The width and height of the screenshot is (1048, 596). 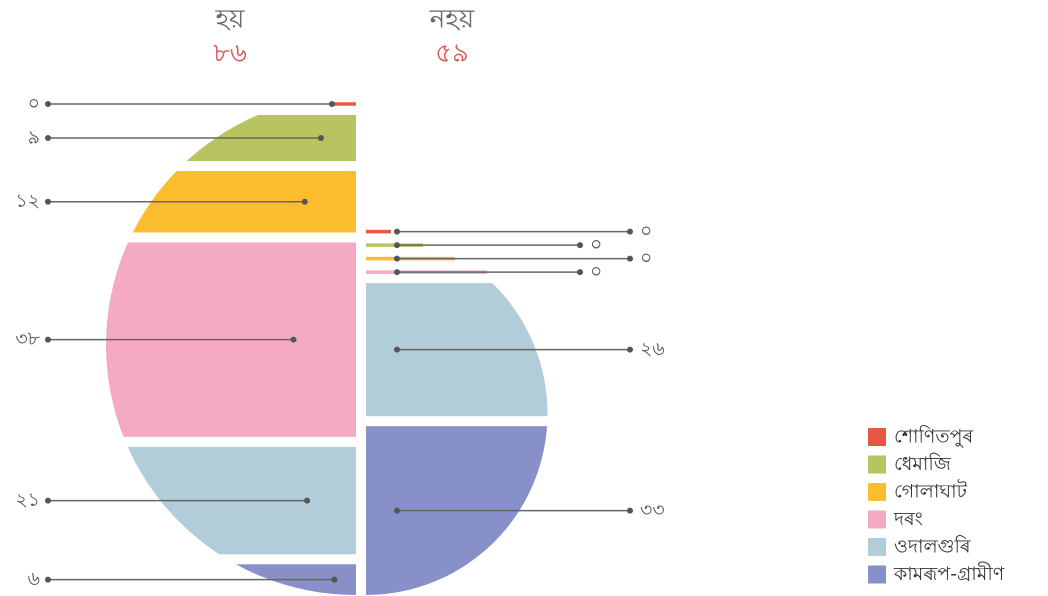 I want to click on legend-label: দৰং, so click(x=908, y=519).